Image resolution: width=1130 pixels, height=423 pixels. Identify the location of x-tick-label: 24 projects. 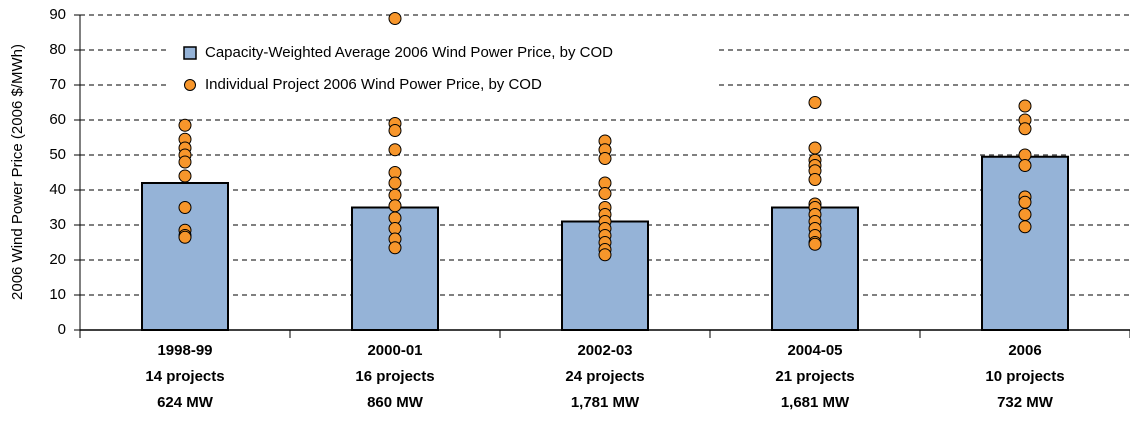
(604, 376).